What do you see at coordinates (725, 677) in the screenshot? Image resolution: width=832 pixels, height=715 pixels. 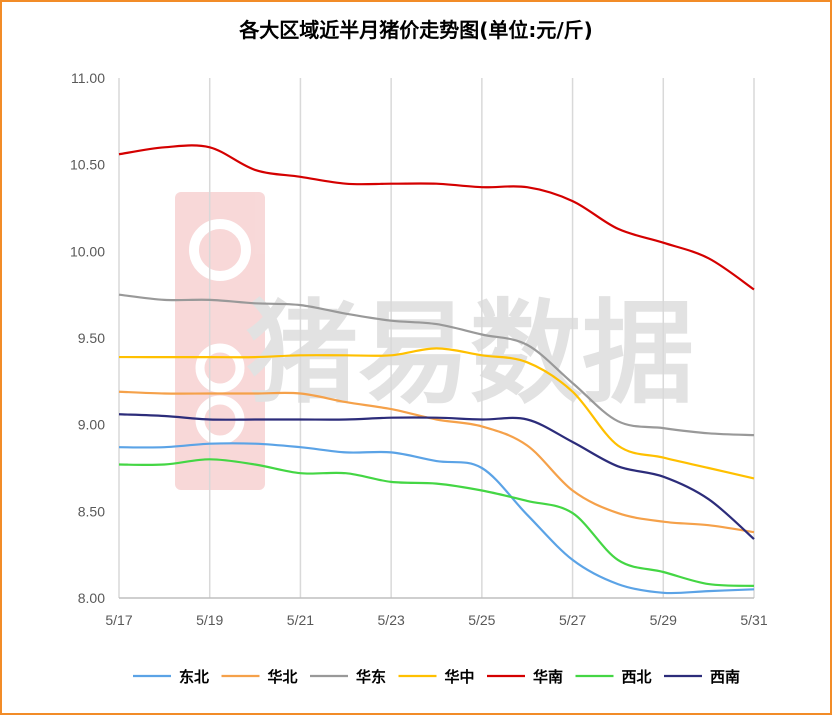 I see `legend-label: 西南` at bounding box center [725, 677].